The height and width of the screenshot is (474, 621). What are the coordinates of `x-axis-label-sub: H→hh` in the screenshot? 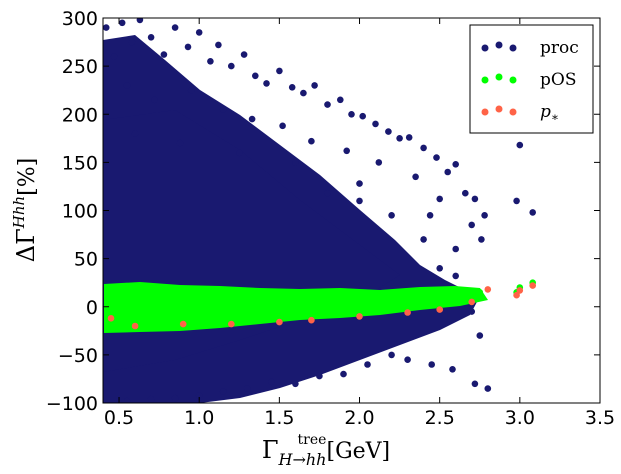 It's located at (302, 459).